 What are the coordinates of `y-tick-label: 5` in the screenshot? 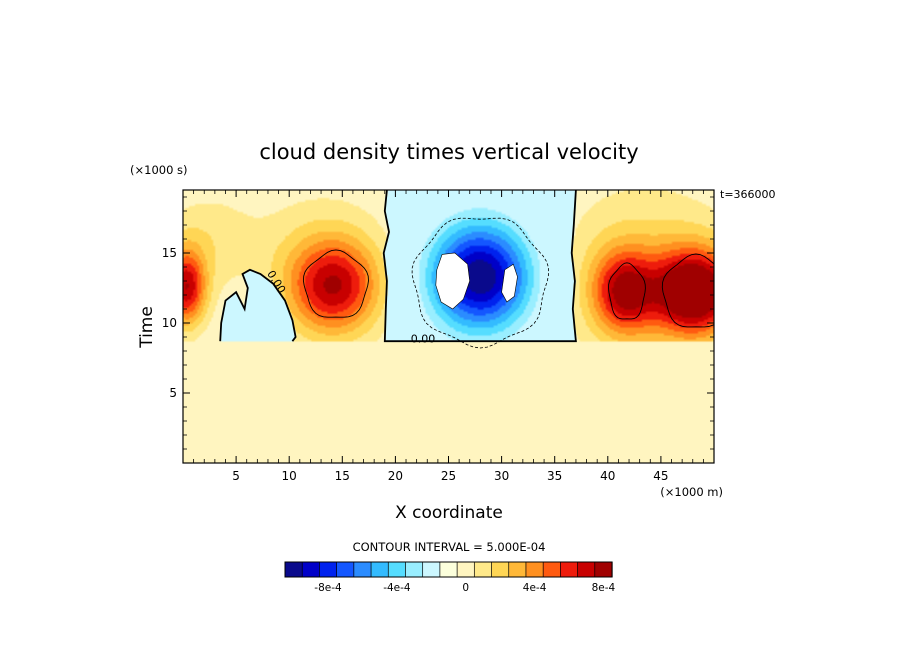 It's located at (173, 393).